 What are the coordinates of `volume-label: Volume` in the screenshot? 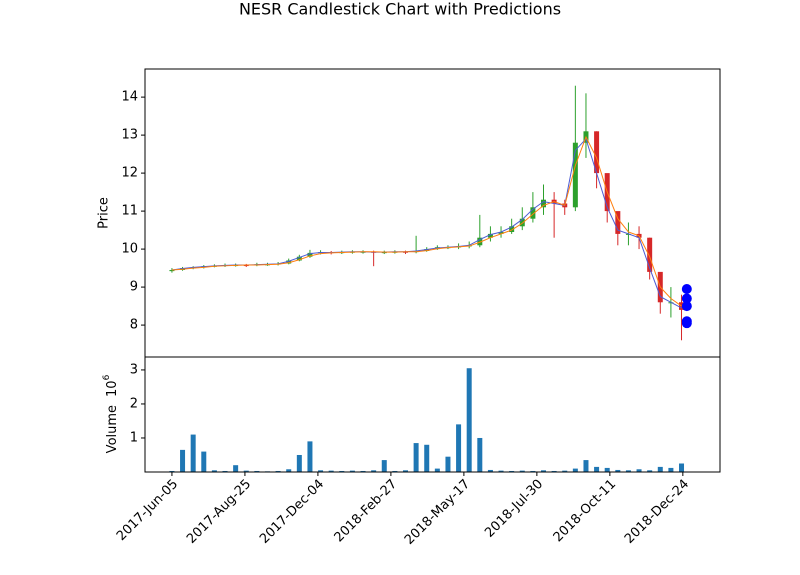 It's located at (112, 429).